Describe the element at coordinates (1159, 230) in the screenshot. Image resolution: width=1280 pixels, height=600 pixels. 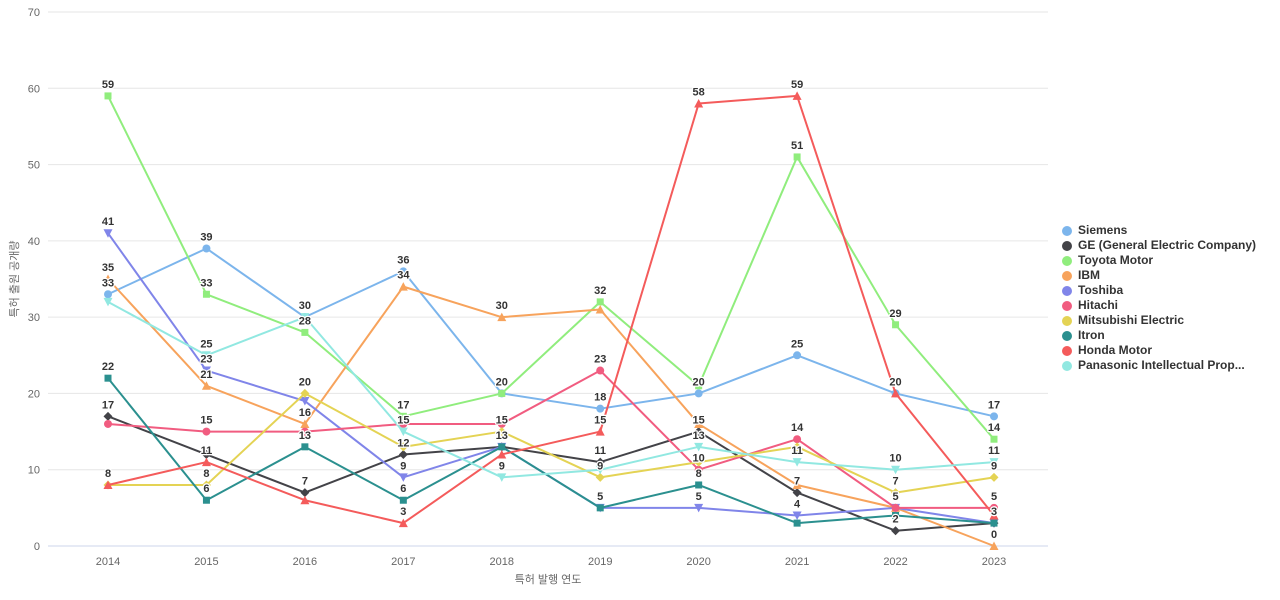
I see `legend-item-siemens: Siemens` at that location.